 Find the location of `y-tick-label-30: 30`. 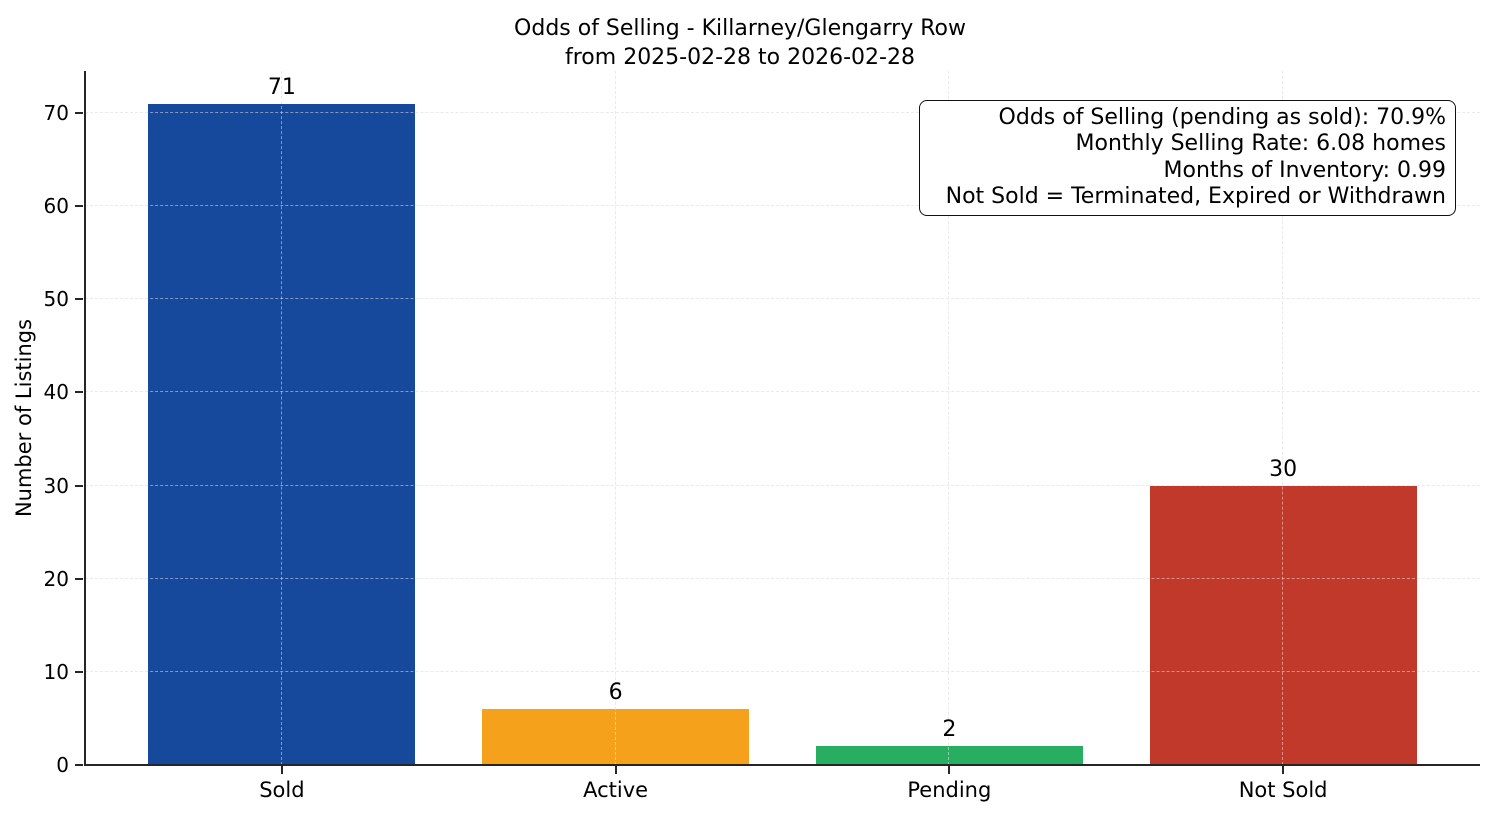

y-tick-label-30: 30 is located at coordinates (56, 485).